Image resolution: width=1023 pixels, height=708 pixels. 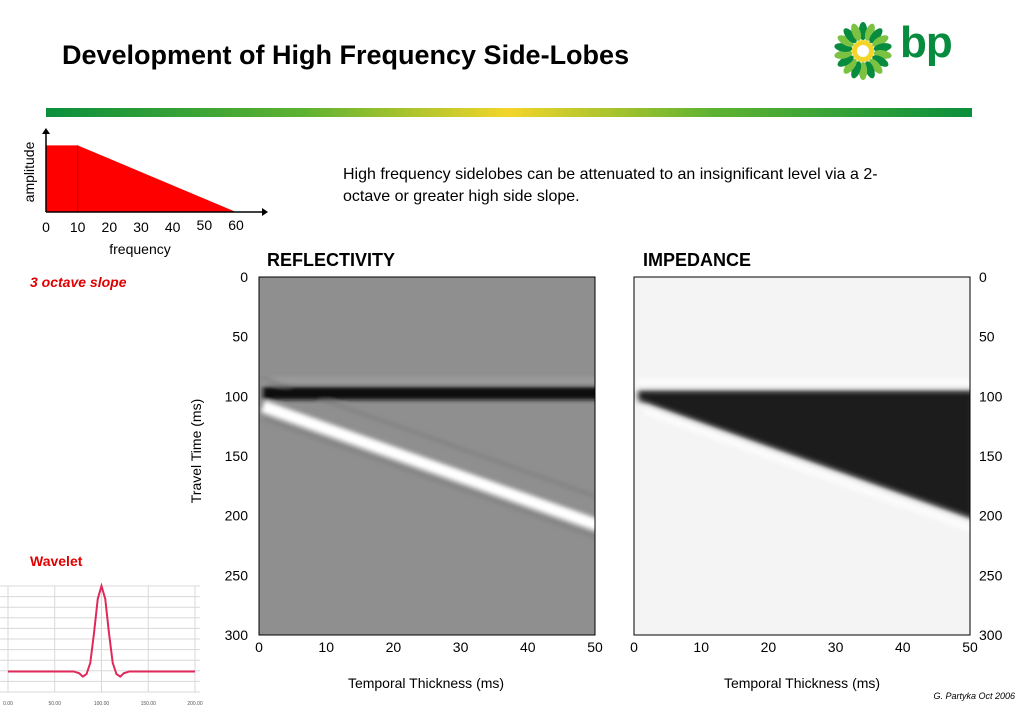 I want to click on travel-time-tick-left: 50, so click(x=240, y=337).